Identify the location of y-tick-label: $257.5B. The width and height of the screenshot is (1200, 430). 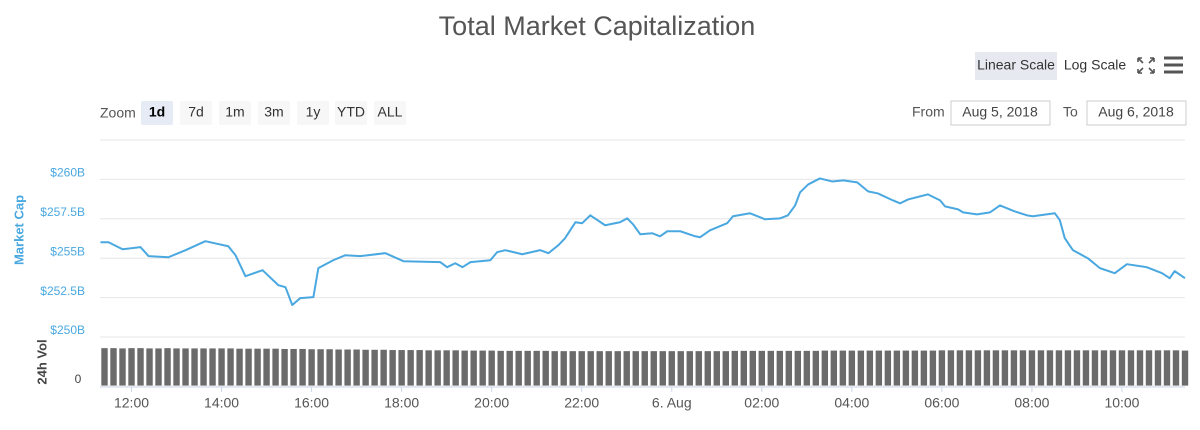
(62, 212).